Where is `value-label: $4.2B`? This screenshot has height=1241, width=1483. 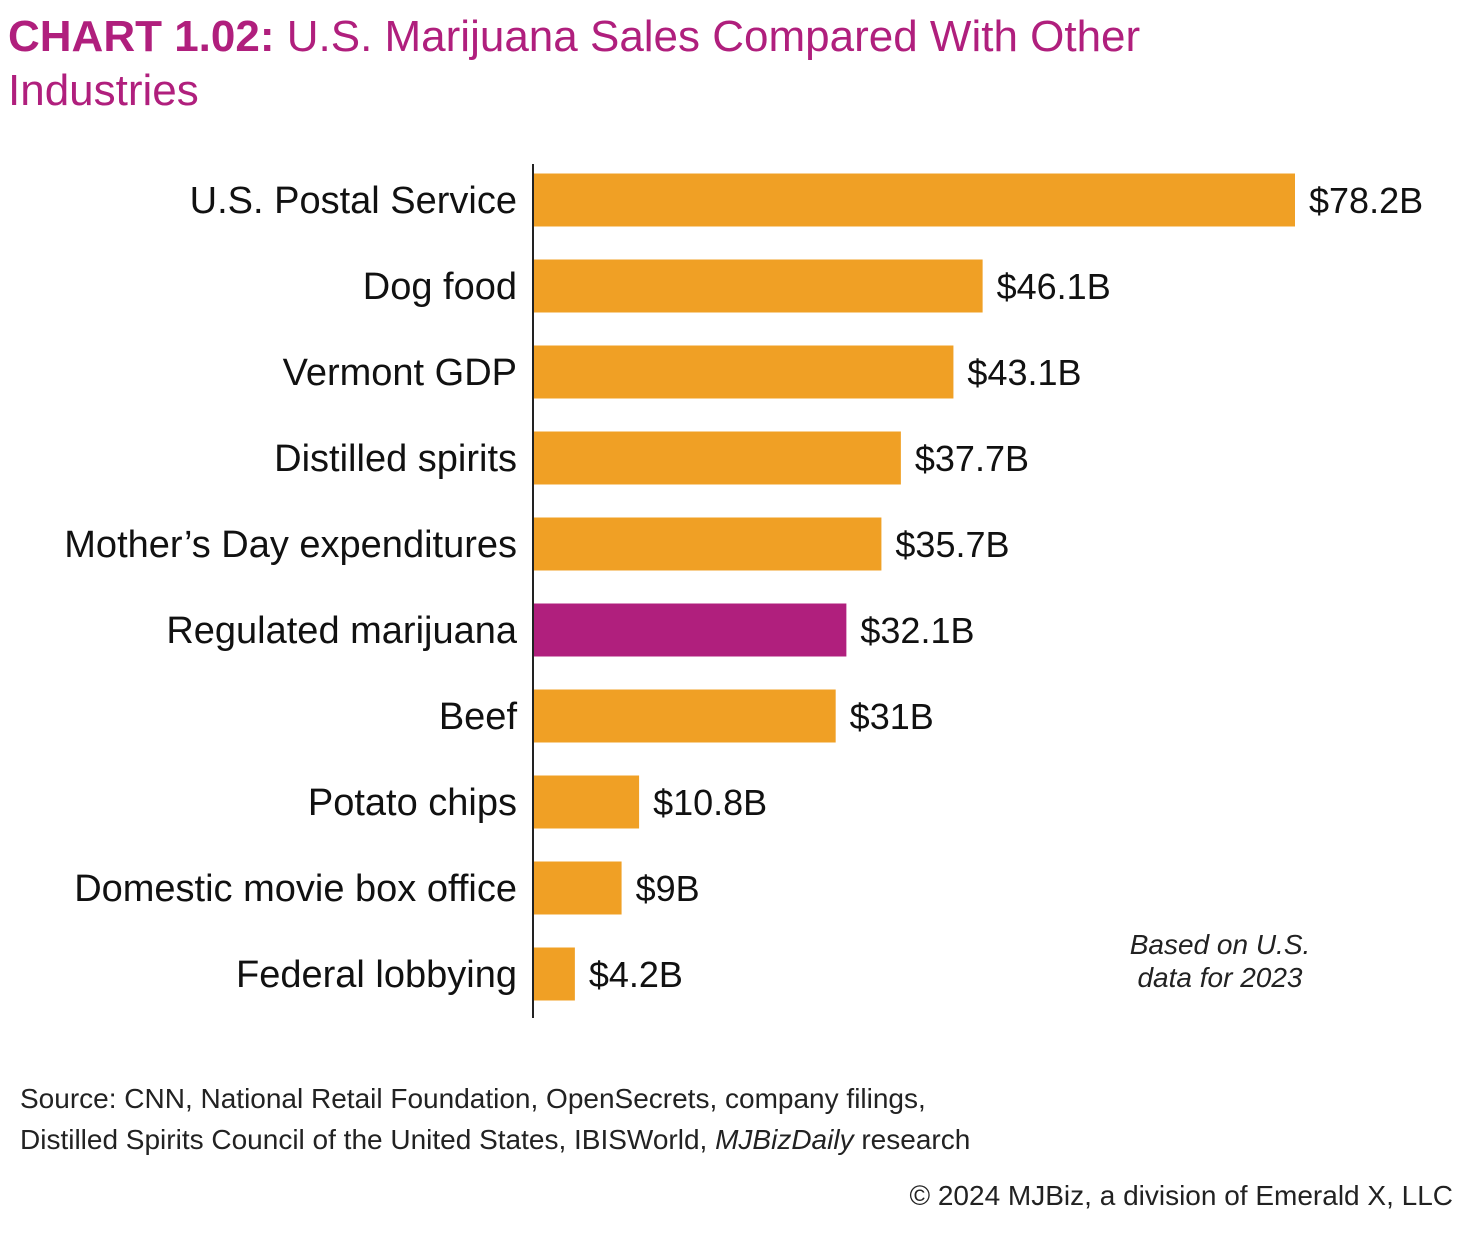
value-label: $4.2B is located at coordinates (636, 974).